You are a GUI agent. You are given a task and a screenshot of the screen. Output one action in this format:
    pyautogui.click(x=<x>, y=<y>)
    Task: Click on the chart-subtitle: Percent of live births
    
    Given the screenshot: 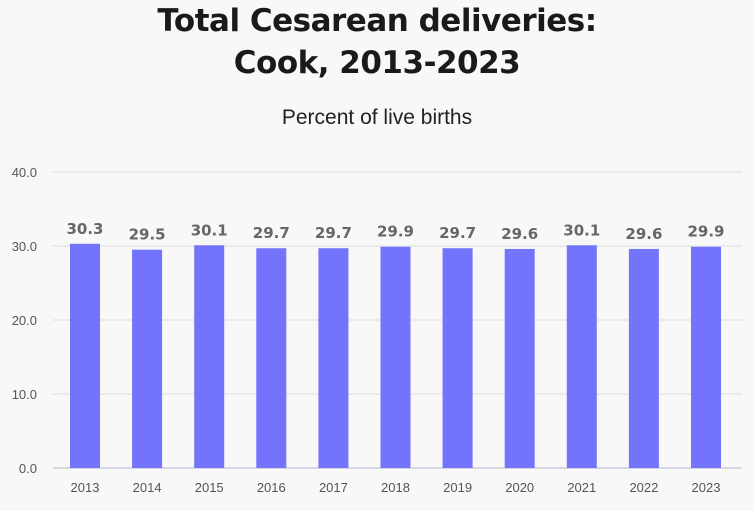 What is the action you would take?
    pyautogui.click(x=377, y=117)
    